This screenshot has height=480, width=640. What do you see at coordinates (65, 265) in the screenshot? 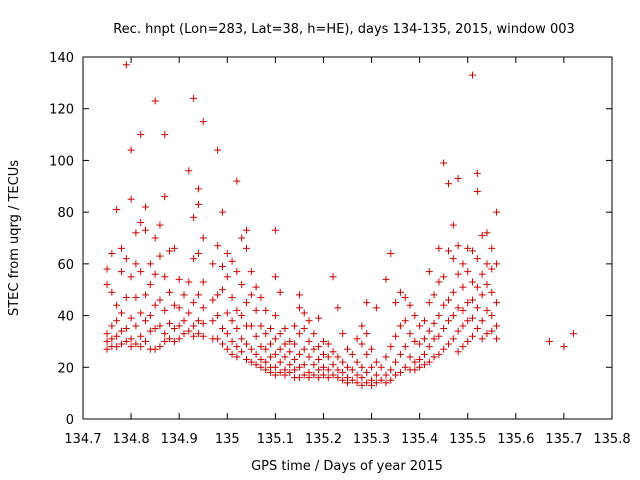
I see `y-tick-label: 60` at bounding box center [65, 265].